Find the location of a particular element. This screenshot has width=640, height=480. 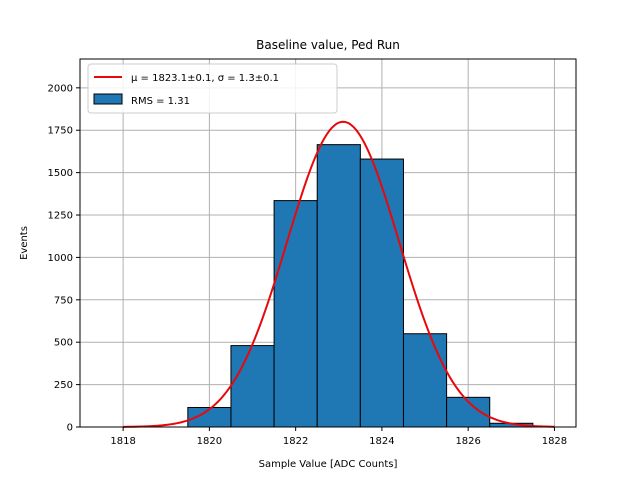

chart-title: Baseline value, Ped Run is located at coordinates (328, 45).